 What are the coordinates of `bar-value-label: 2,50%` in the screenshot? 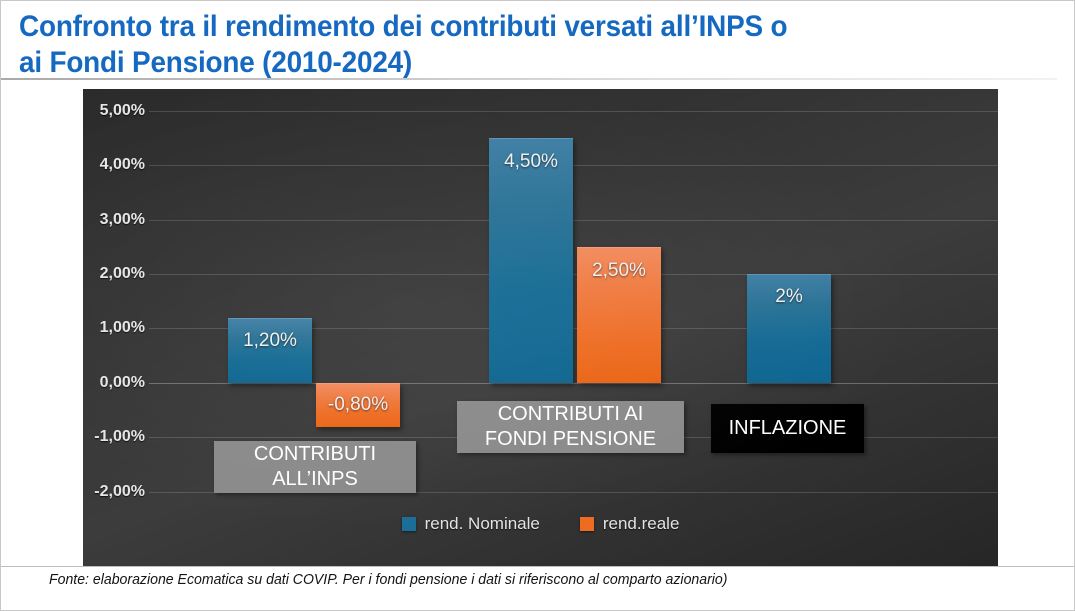 It's located at (619, 270).